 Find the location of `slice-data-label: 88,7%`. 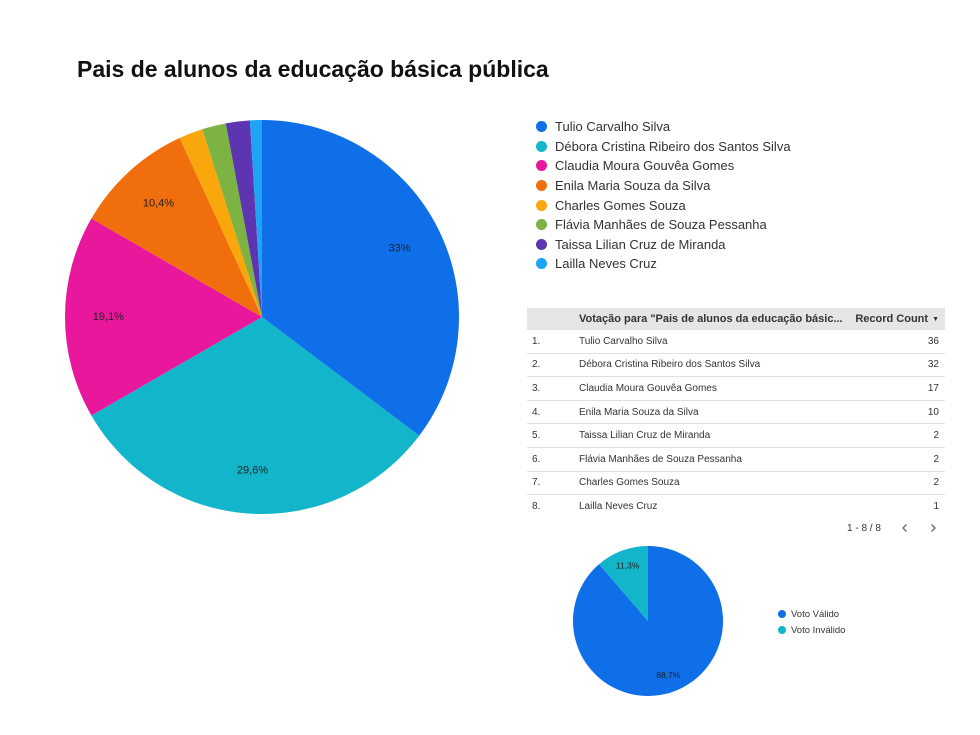

slice-data-label: 88,7% is located at coordinates (668, 675).